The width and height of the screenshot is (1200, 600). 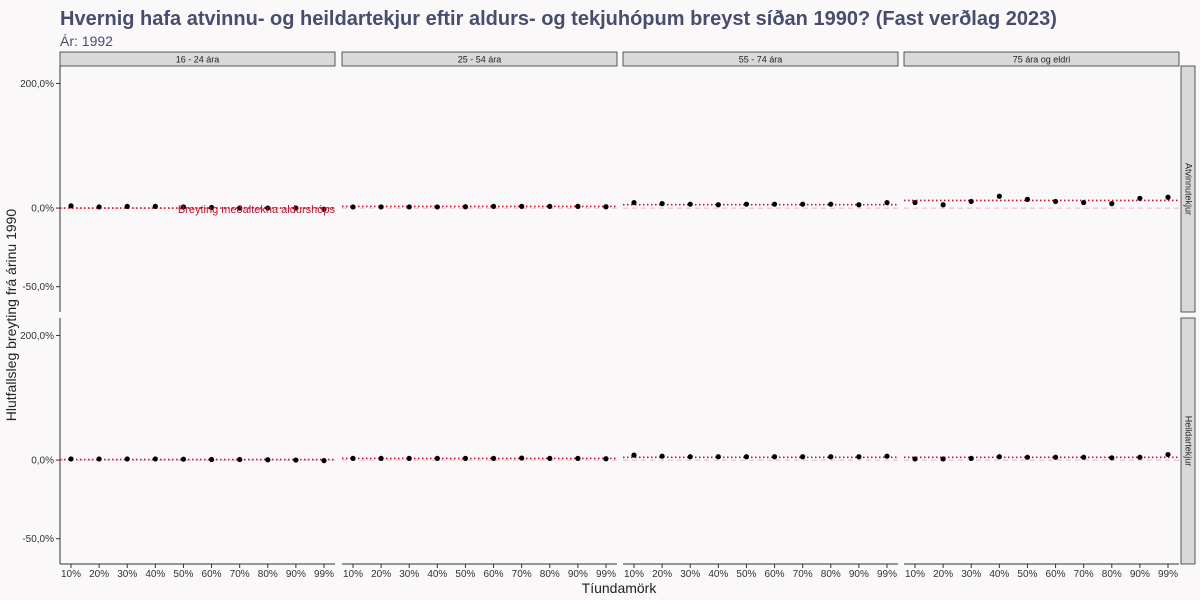 What do you see at coordinates (37, 336) in the screenshot?
I see `y-tick-label: 200,0%` at bounding box center [37, 336].